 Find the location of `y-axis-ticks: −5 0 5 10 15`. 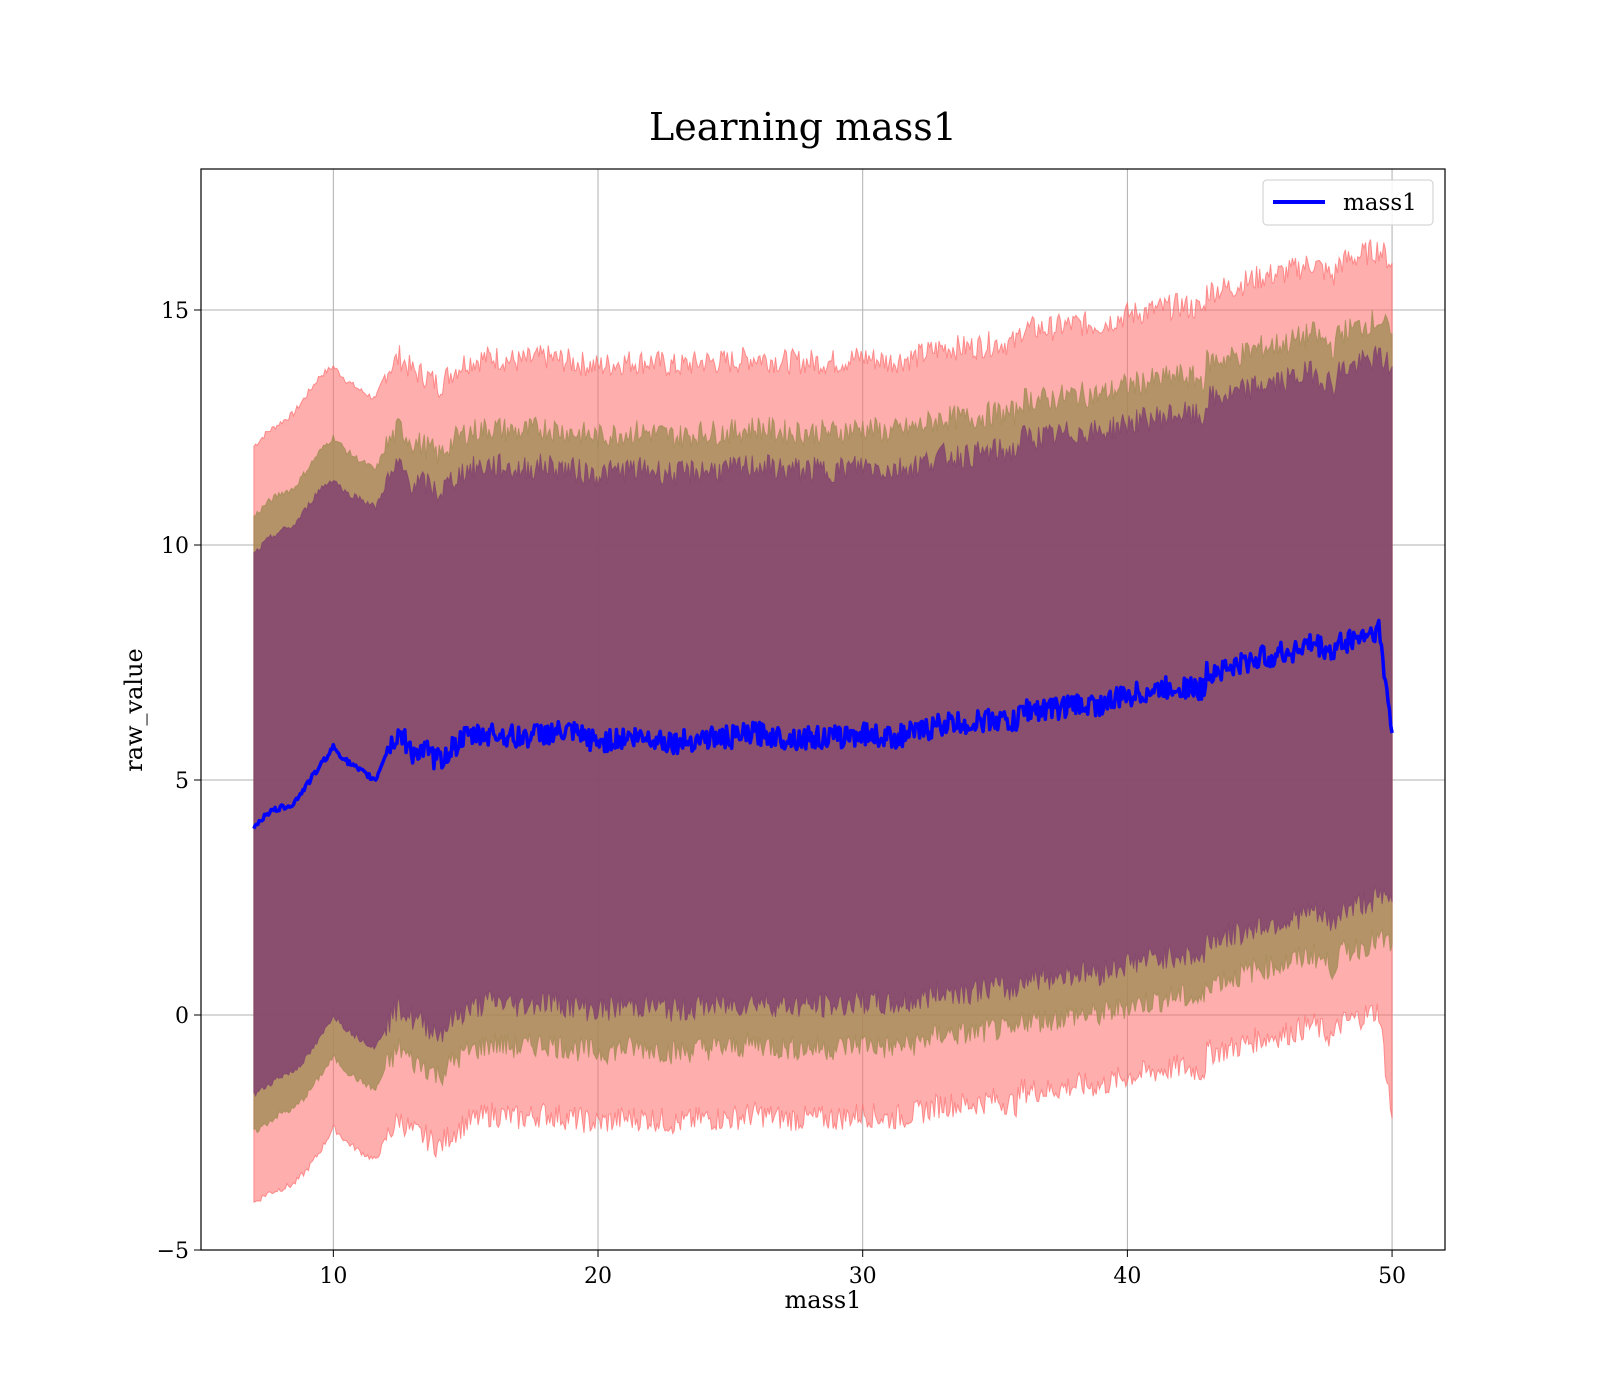

y-axis-ticks: −5 0 5 10 15 is located at coordinates (179, 781).